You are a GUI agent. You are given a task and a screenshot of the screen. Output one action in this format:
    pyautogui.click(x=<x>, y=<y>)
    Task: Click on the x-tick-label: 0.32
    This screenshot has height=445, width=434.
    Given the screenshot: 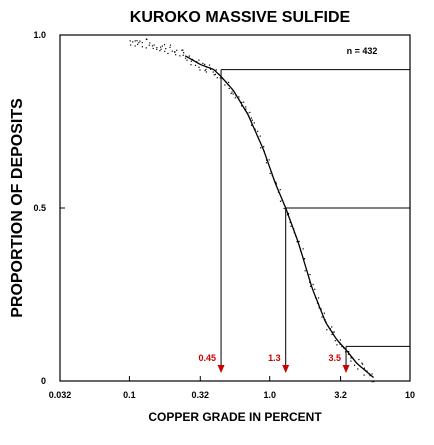 What is the action you would take?
    pyautogui.click(x=201, y=395)
    